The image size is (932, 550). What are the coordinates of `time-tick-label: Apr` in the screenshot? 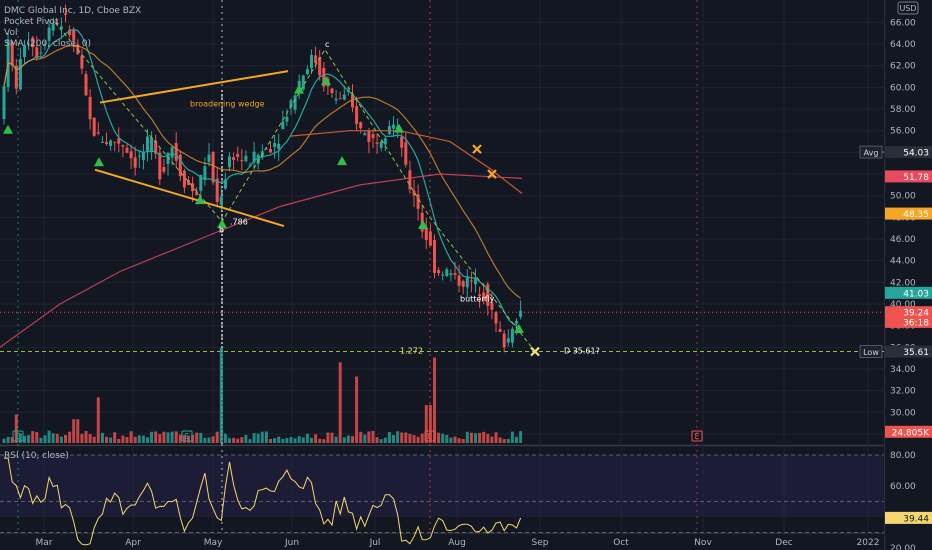 It's located at (133, 543).